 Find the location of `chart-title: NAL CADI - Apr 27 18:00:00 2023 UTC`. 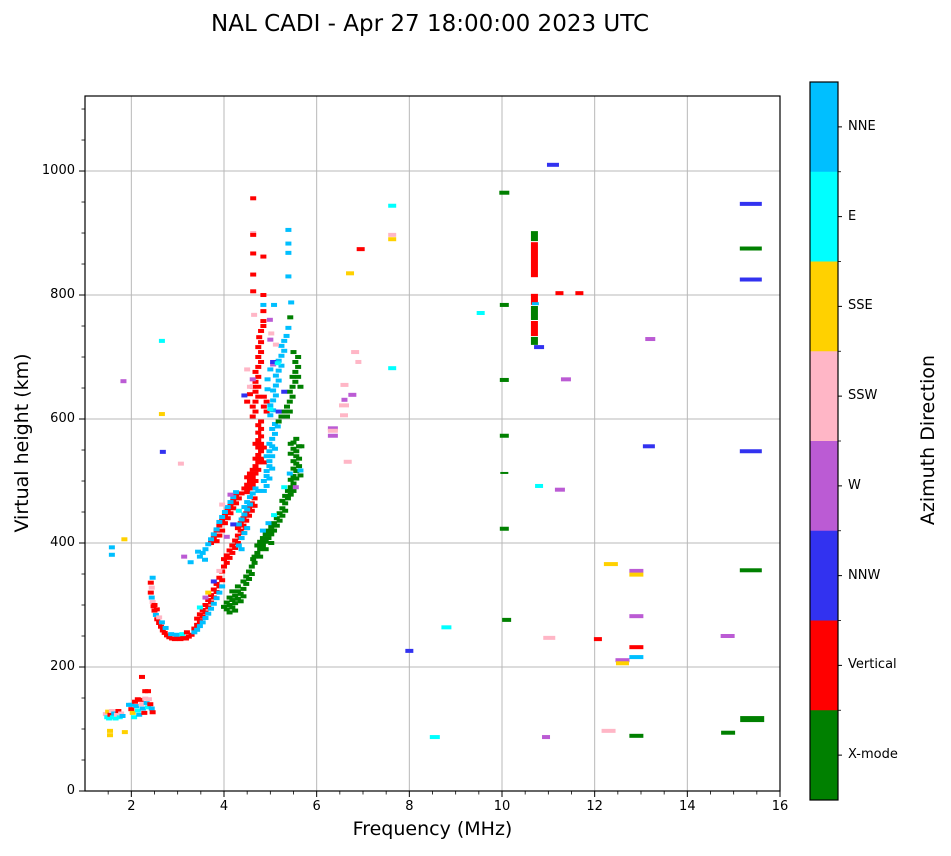

chart-title: NAL CADI - Apr 27 18:00:00 2023 UTC is located at coordinates (430, 24).